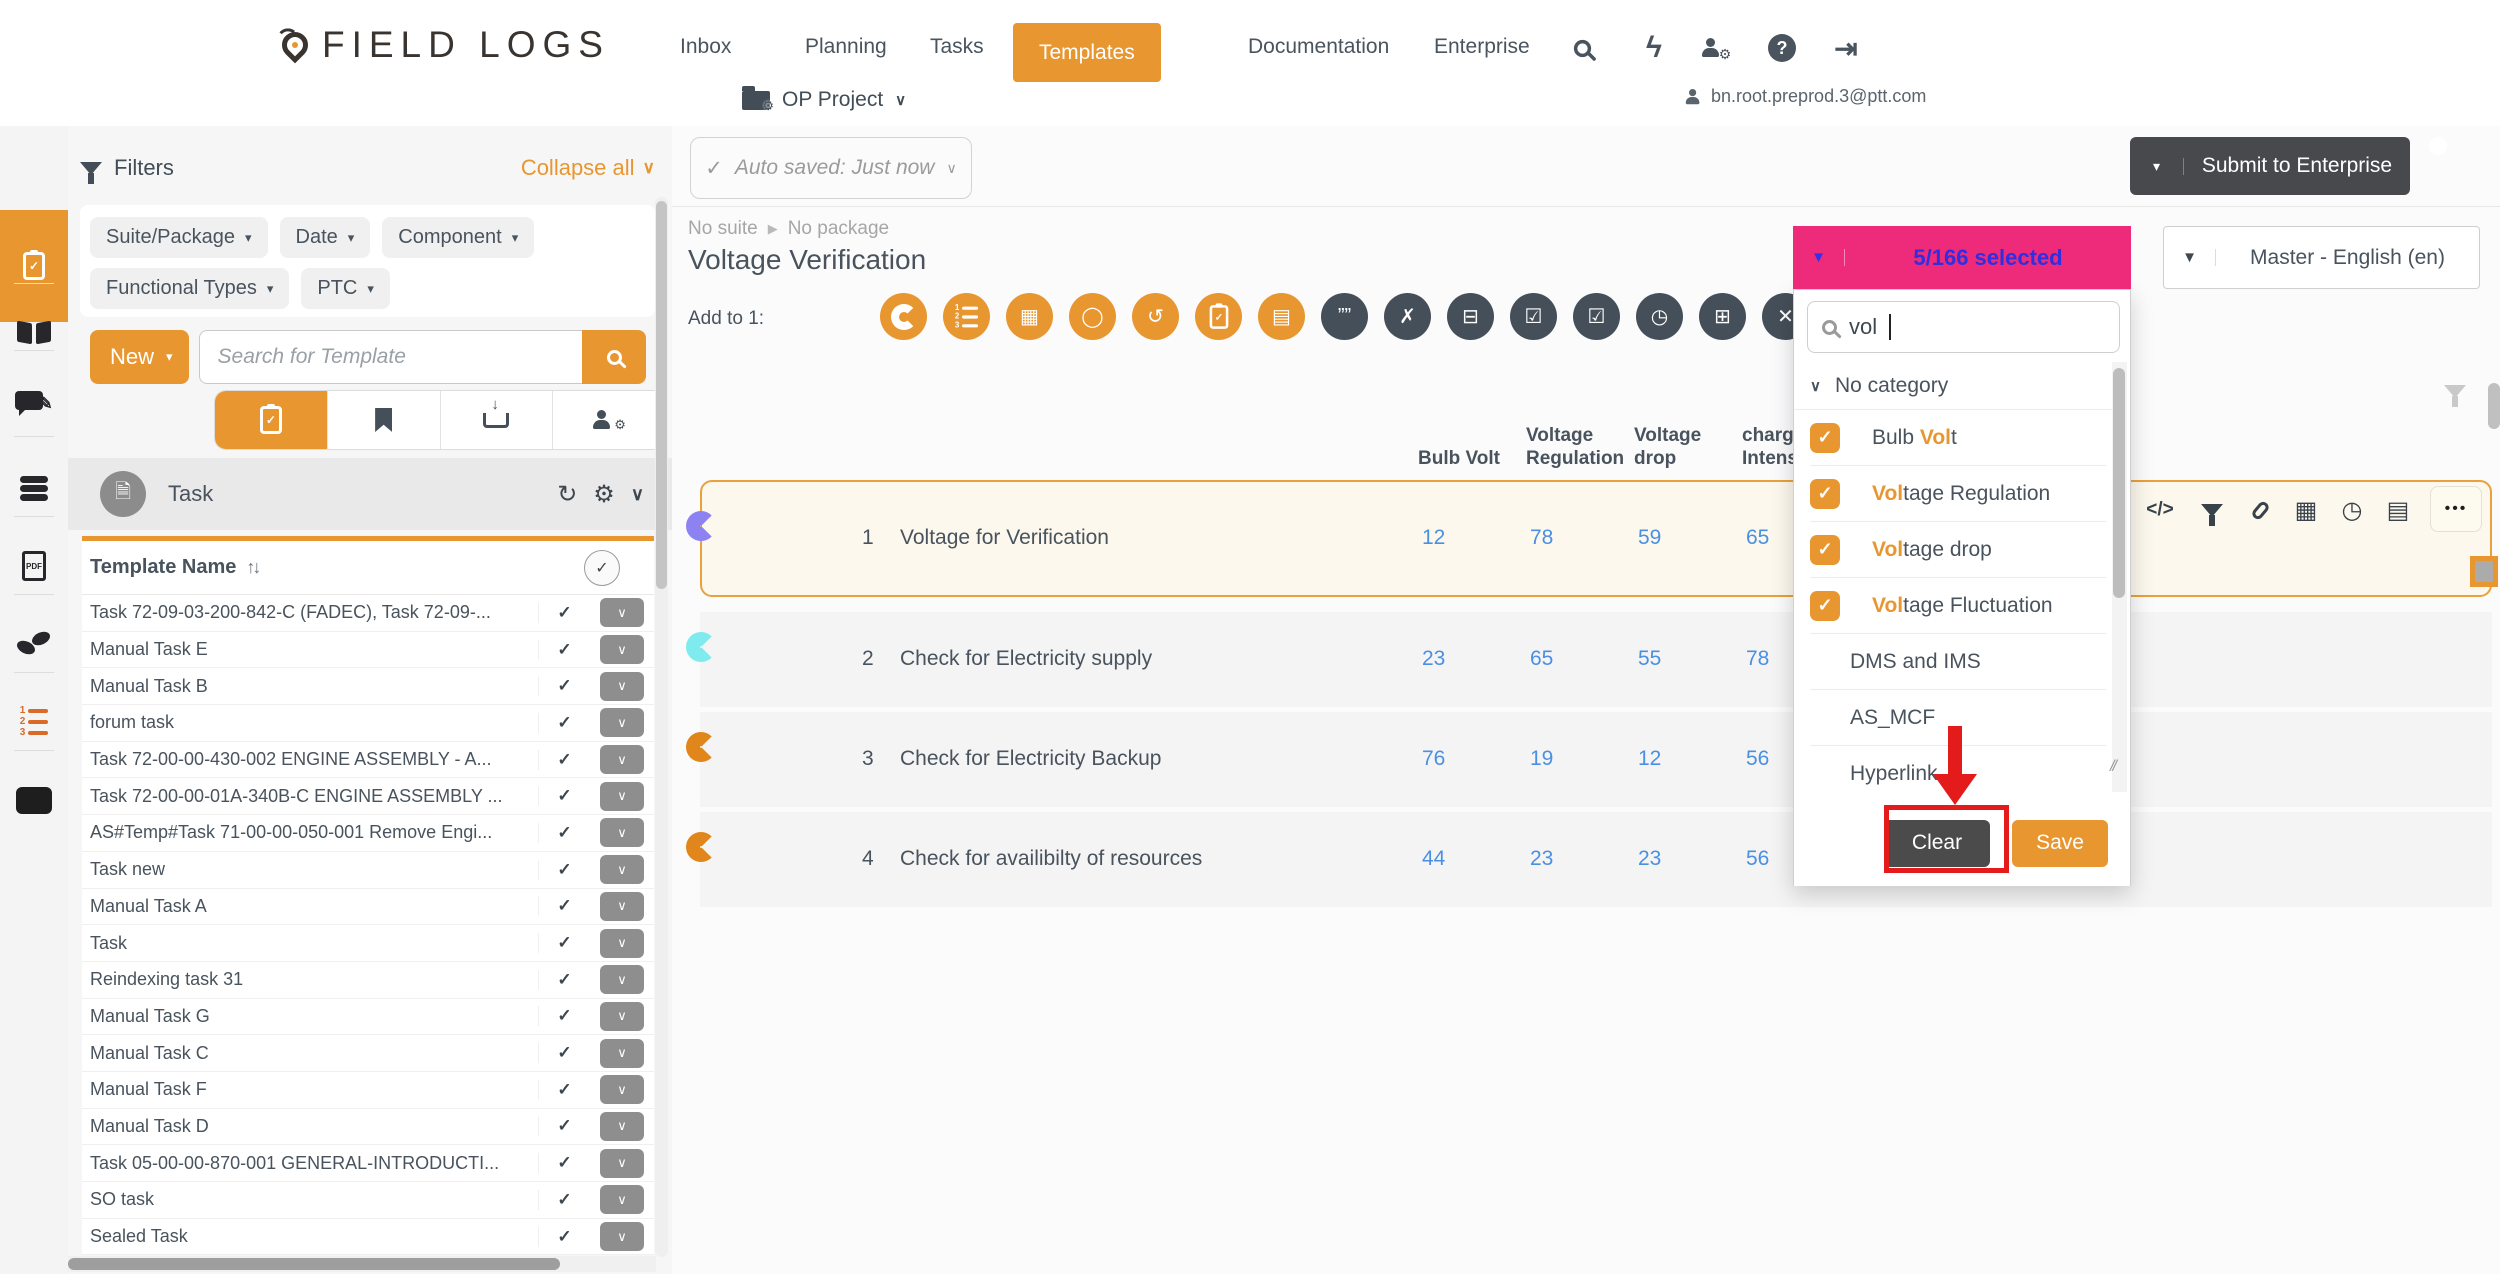 This screenshot has width=2500, height=1274. Describe the element at coordinates (149, 685) in the screenshot. I see `template-row-name: Manual Task B` at that location.